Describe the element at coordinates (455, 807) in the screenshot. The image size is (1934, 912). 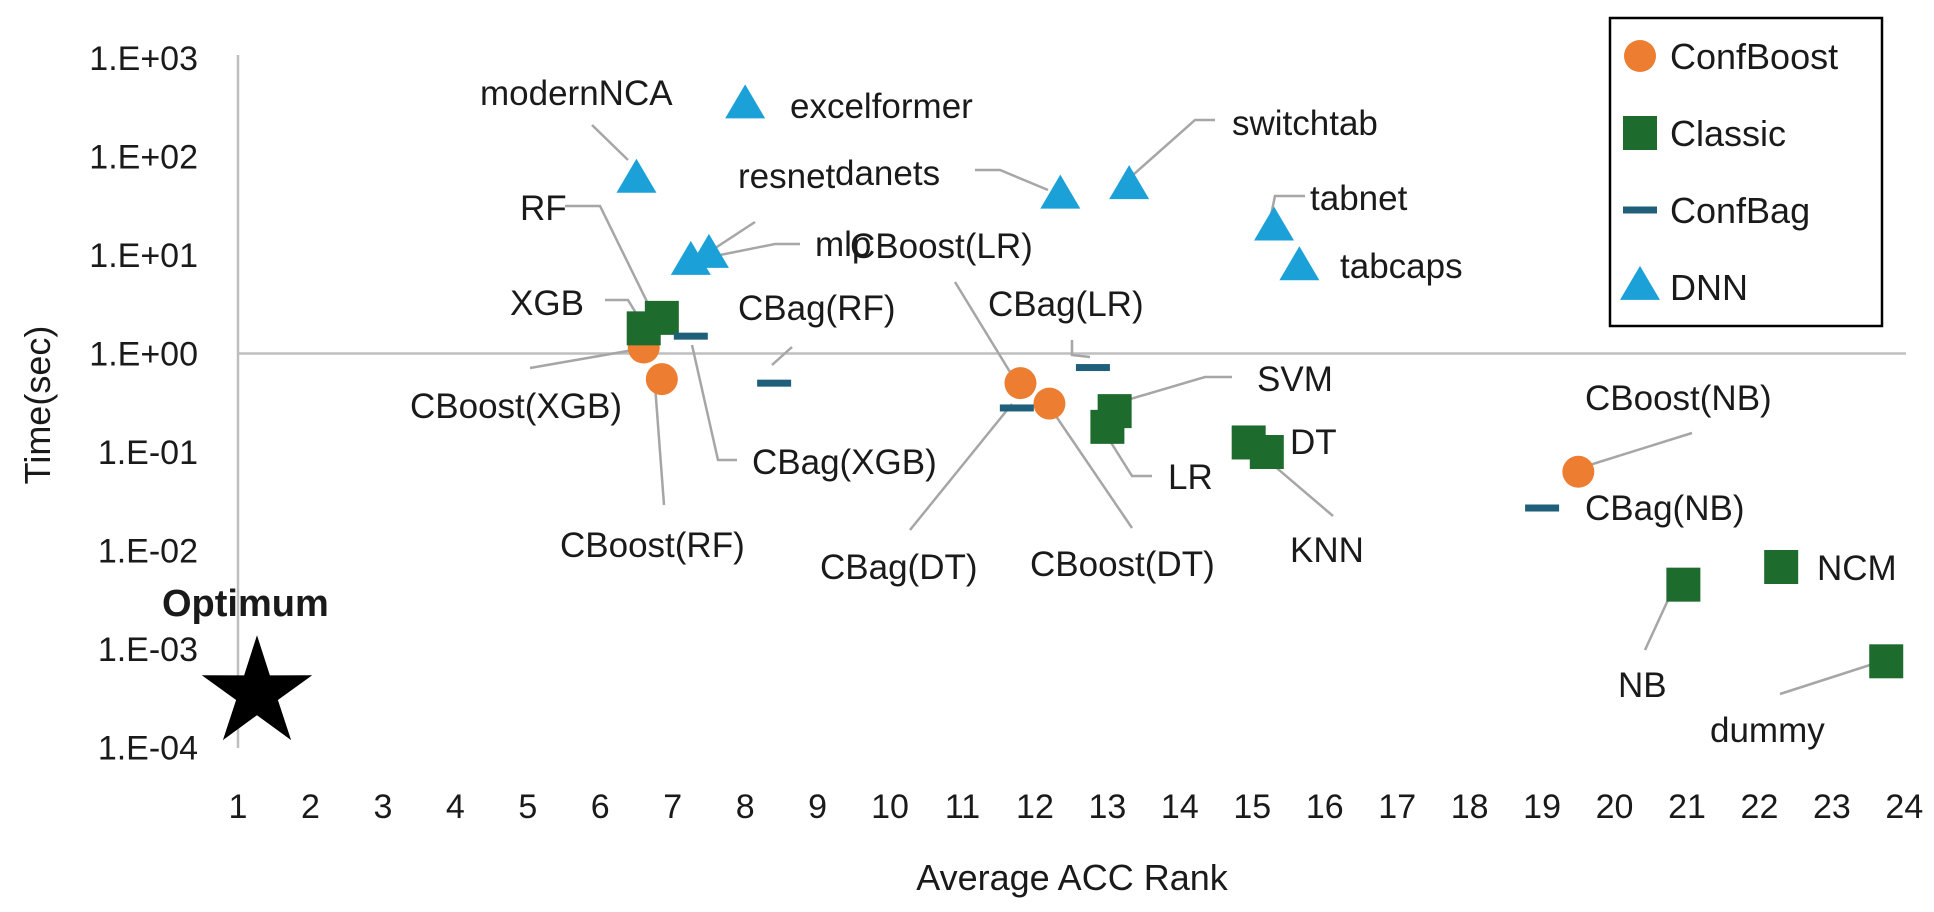
I see `x-tick-label: 4` at that location.